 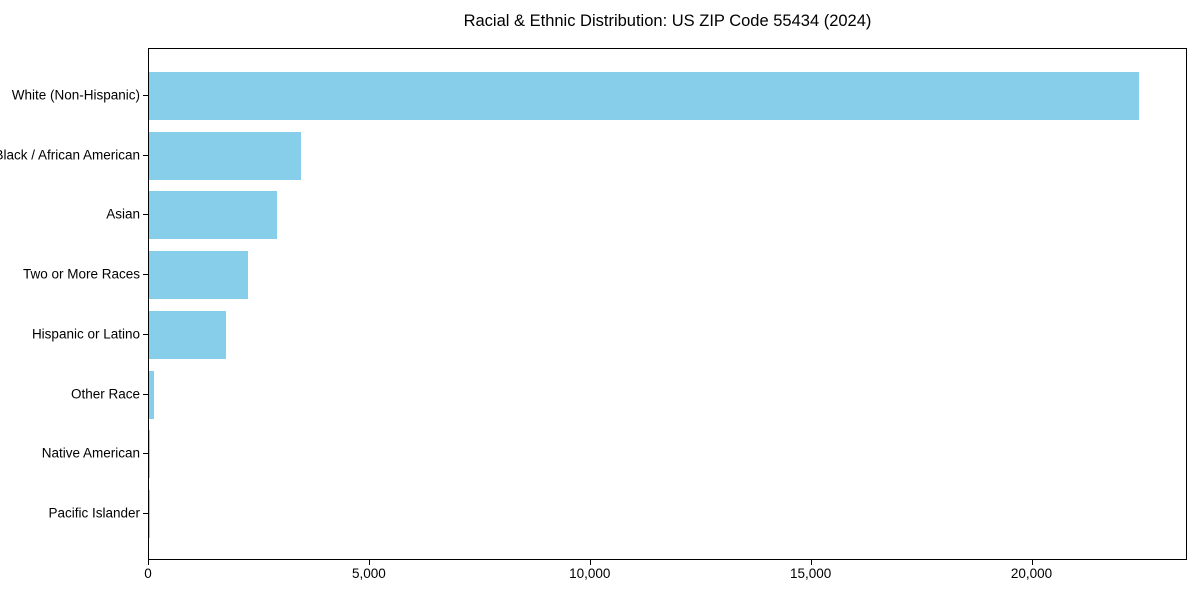 What do you see at coordinates (590, 573) in the screenshot?
I see `x-tick-label: 10,000` at bounding box center [590, 573].